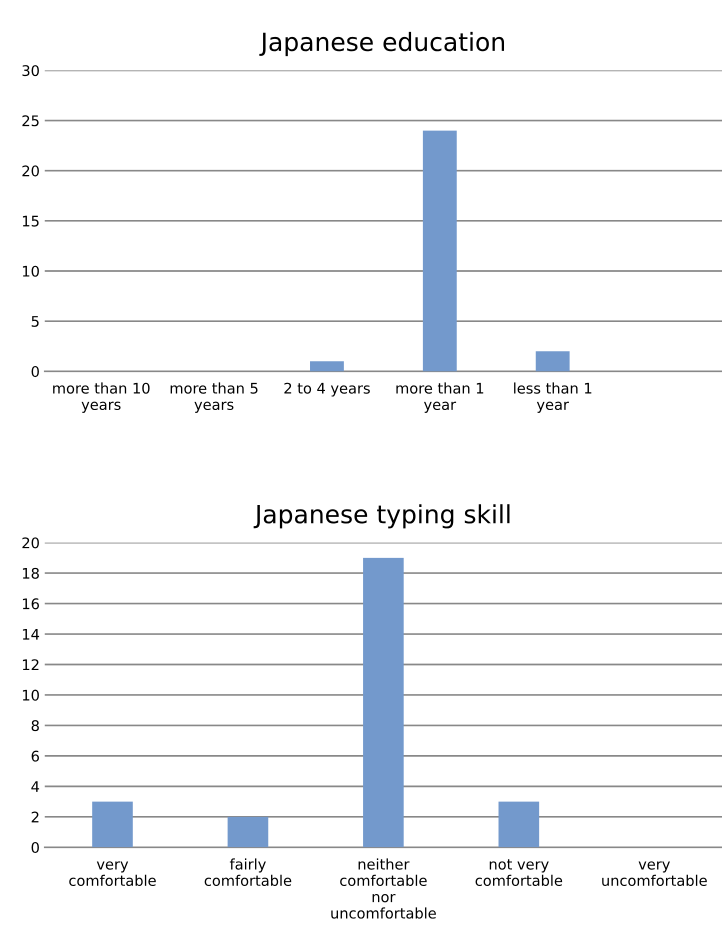 The image size is (722, 926). What do you see at coordinates (553, 397) in the screenshot?
I see `x-tick-label: less than 1 year` at bounding box center [553, 397].